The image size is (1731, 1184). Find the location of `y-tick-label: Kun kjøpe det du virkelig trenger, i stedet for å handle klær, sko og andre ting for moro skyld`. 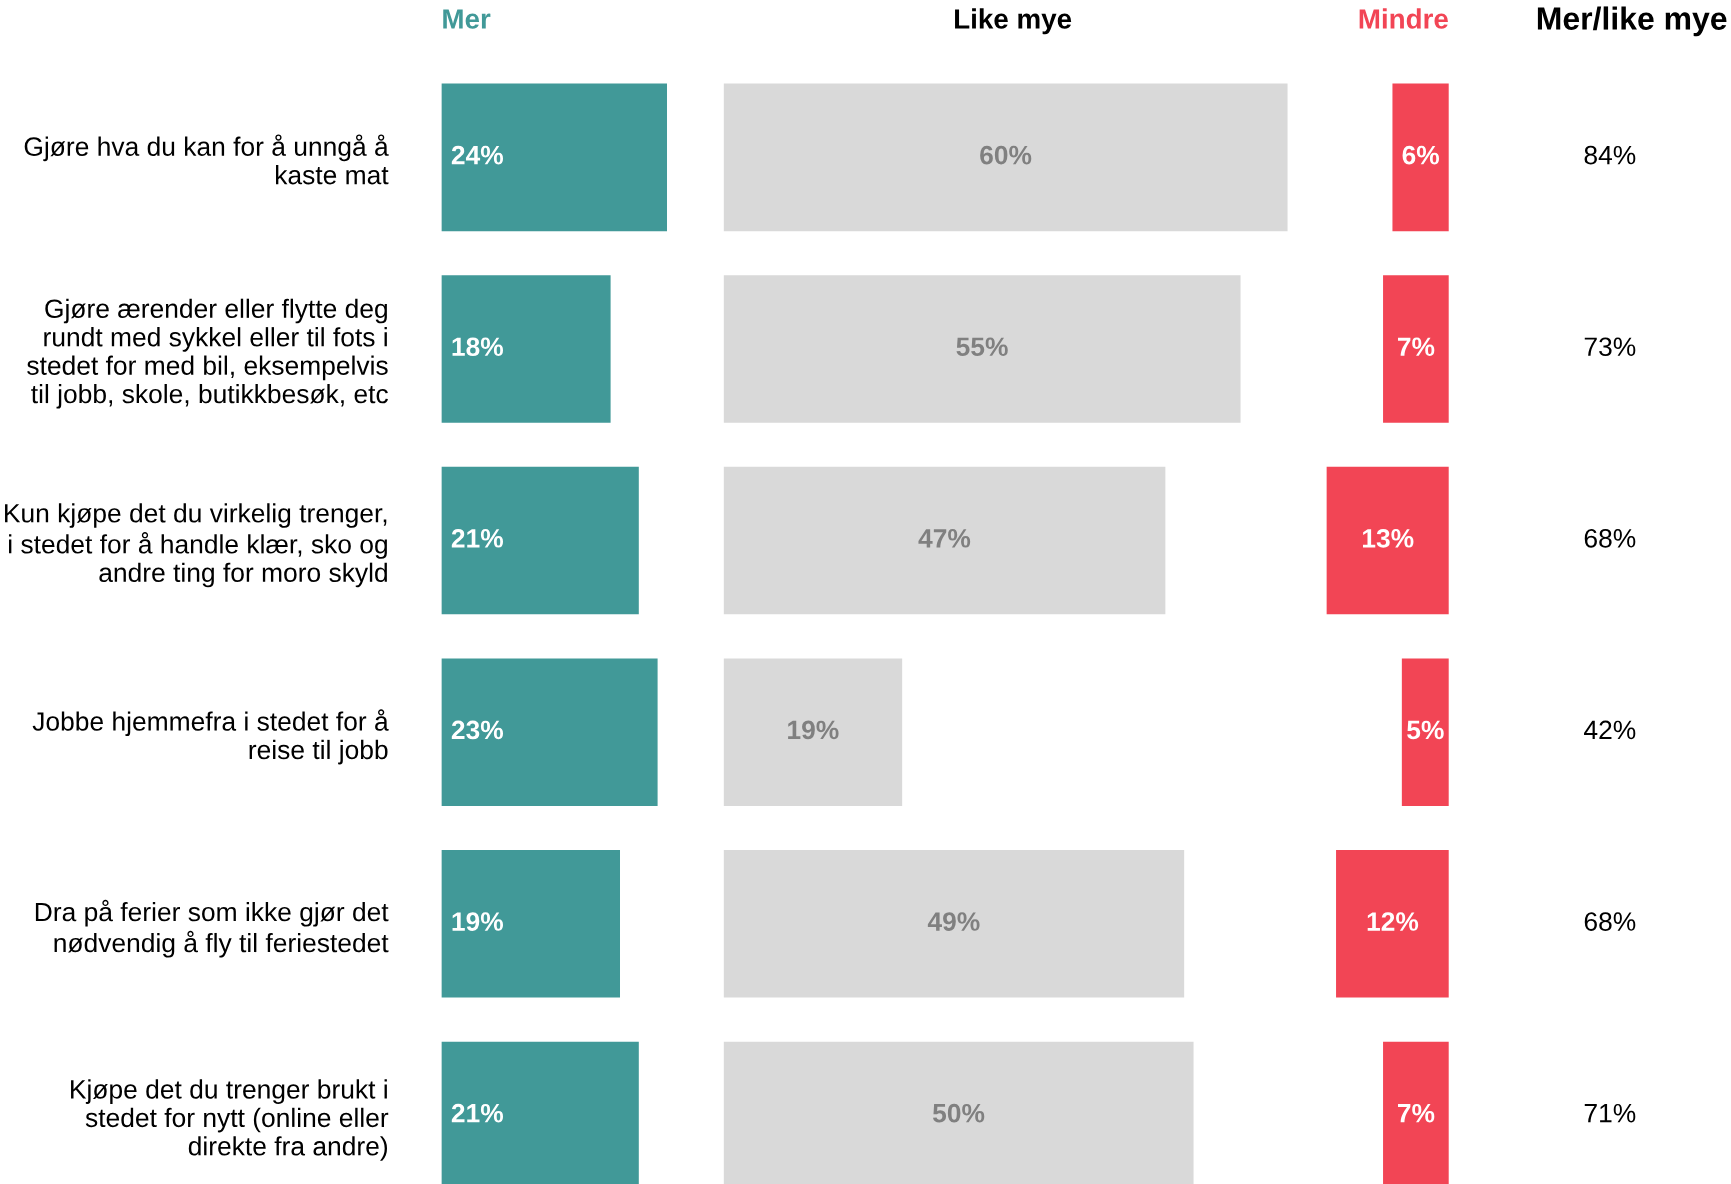

y-tick-label: Kun kjøpe det du virkelig trenger, i stedet for å handle klær, sko og andre ting for moro skyld is located at coordinates (196, 545).